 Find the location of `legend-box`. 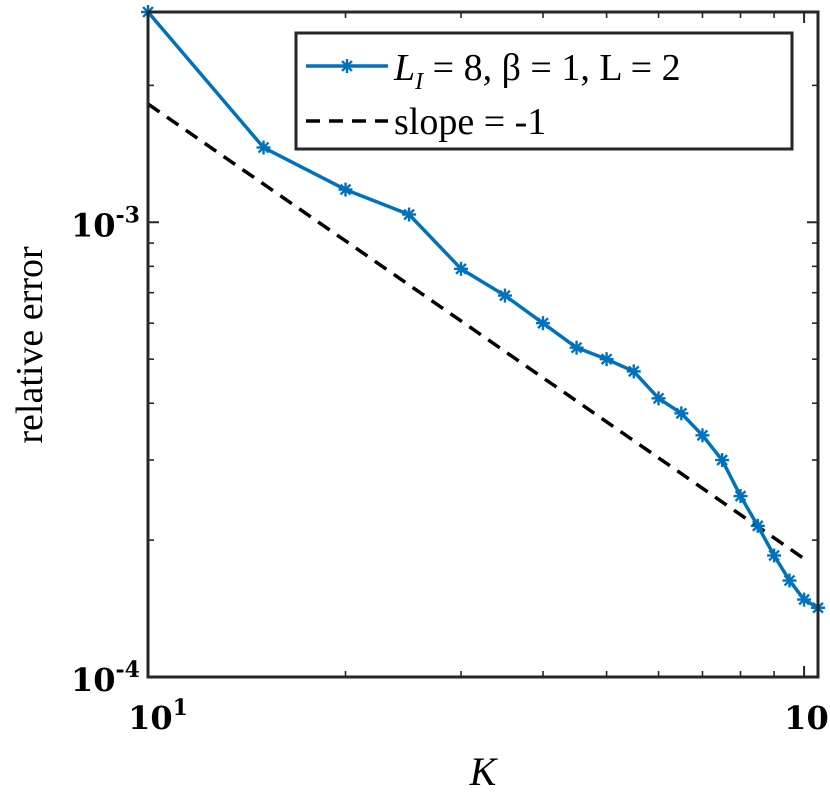

legend-box is located at coordinates (544, 91).